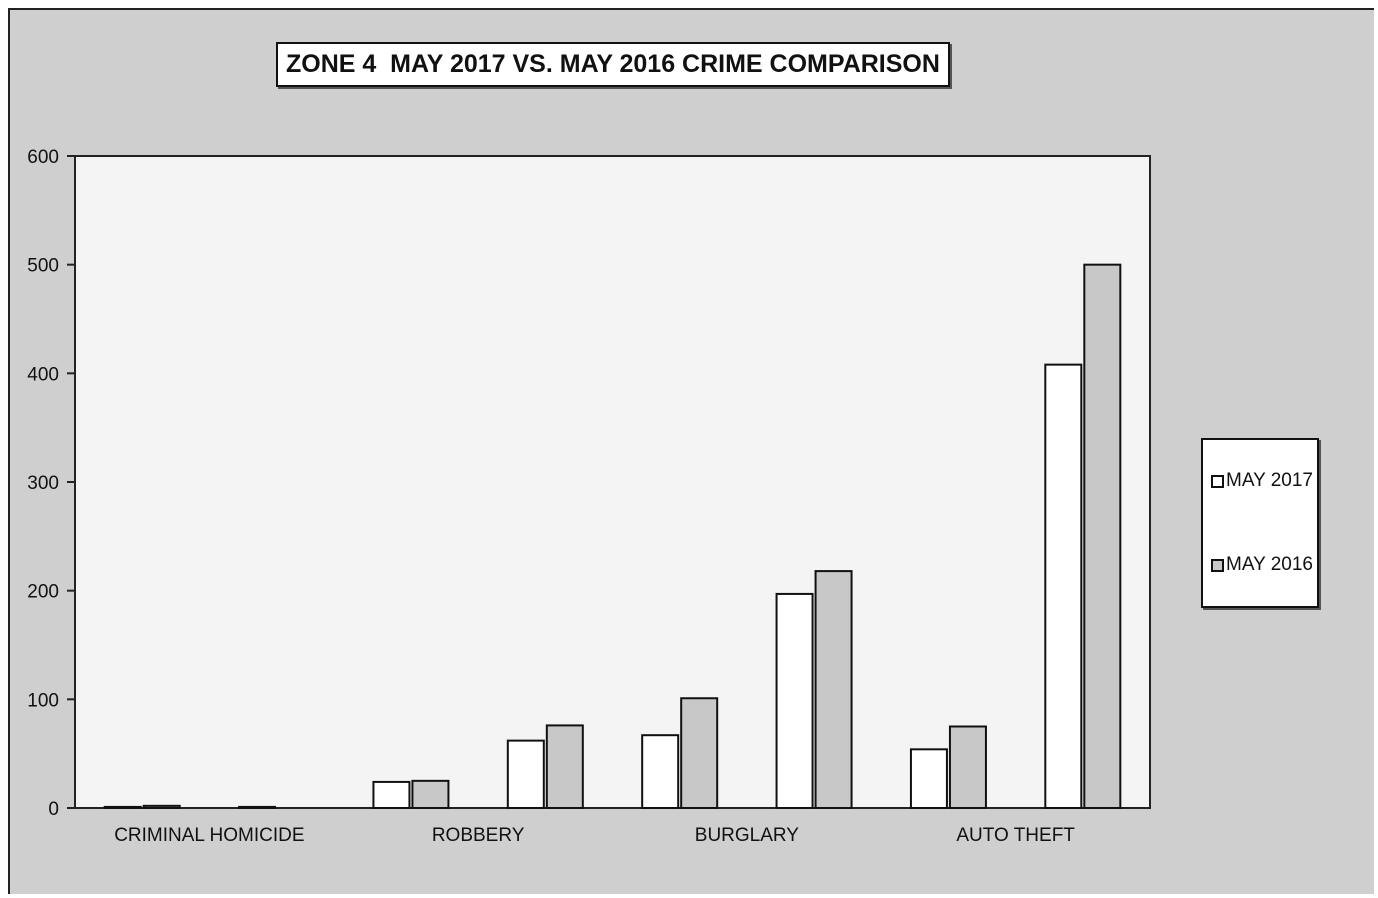 Image resolution: width=1378 pixels, height=898 pixels. What do you see at coordinates (747, 835) in the screenshot?
I see `x-category-label: BURGLARY` at bounding box center [747, 835].